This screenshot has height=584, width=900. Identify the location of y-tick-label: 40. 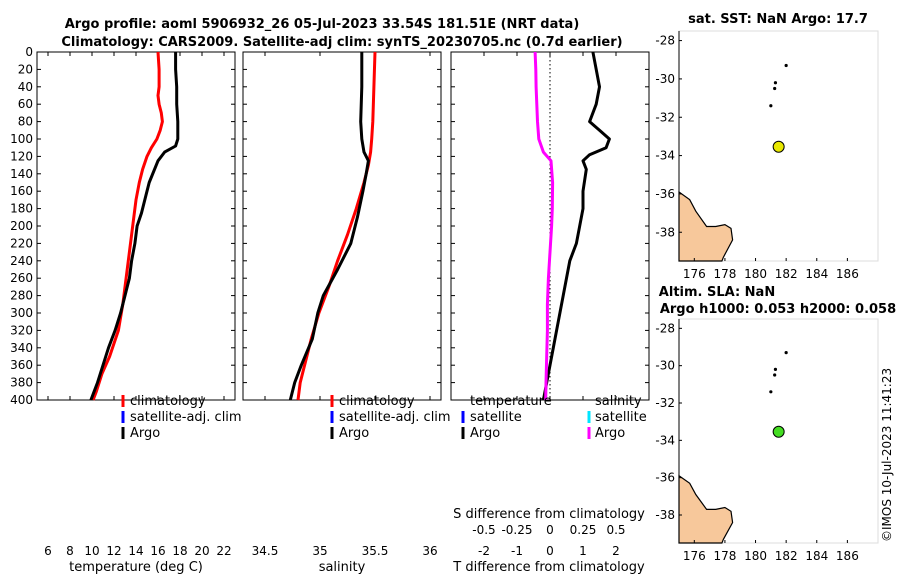
(25, 87).